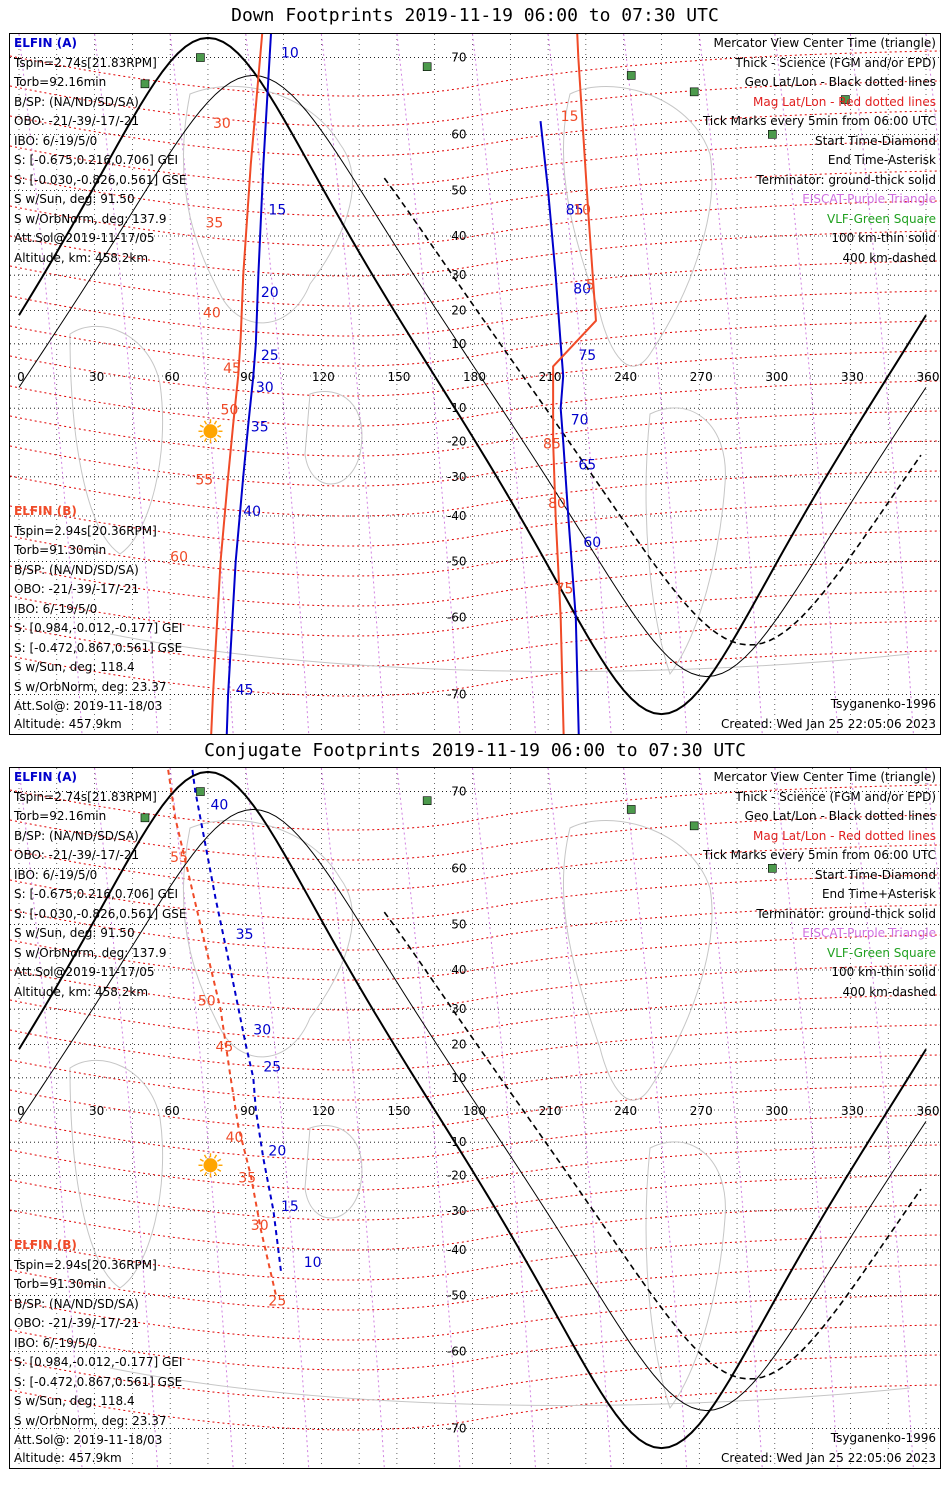 Image resolution: width=950 pixels, height=1500 pixels. I want to click on x-tick-label: 180, so click(474, 377).